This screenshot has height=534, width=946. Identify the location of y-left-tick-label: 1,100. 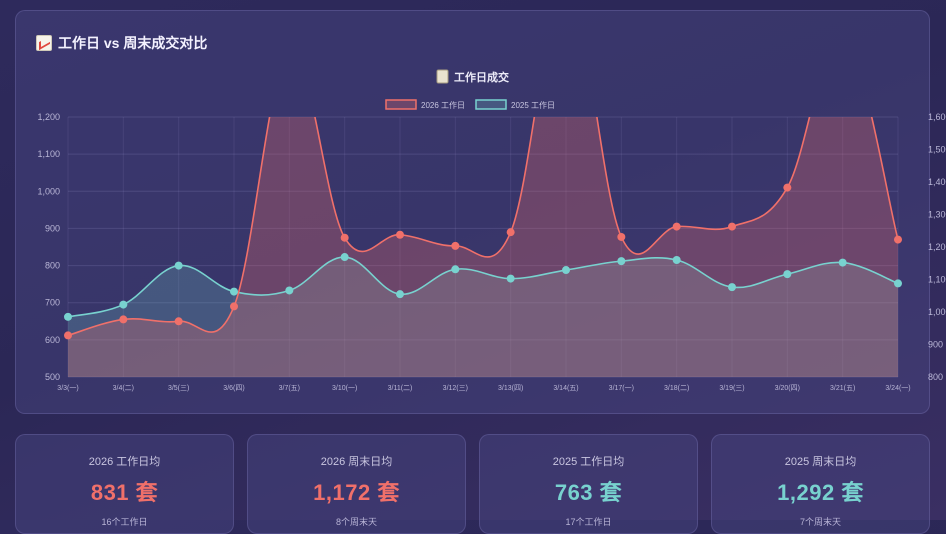
(48, 154).